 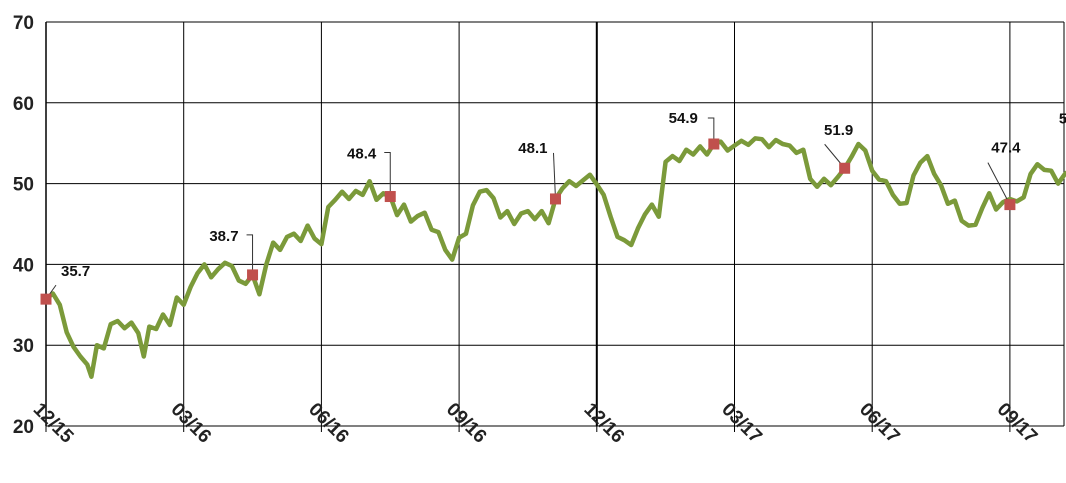 What do you see at coordinates (53, 423) in the screenshot?
I see `x-tick-label: 12/15` at bounding box center [53, 423].